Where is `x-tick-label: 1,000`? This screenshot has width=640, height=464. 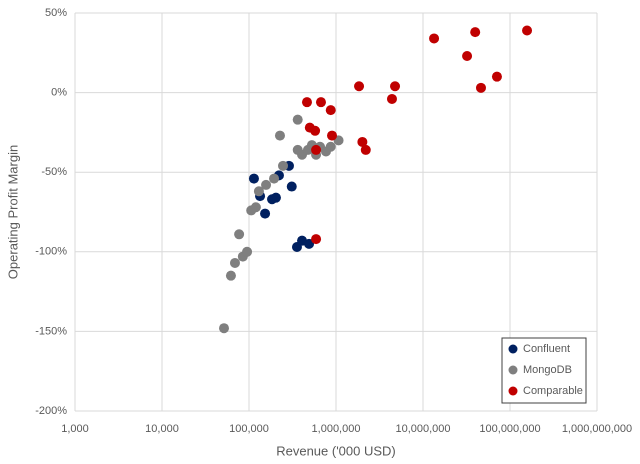
x-tick-label: 1,000 is located at coordinates (75, 429).